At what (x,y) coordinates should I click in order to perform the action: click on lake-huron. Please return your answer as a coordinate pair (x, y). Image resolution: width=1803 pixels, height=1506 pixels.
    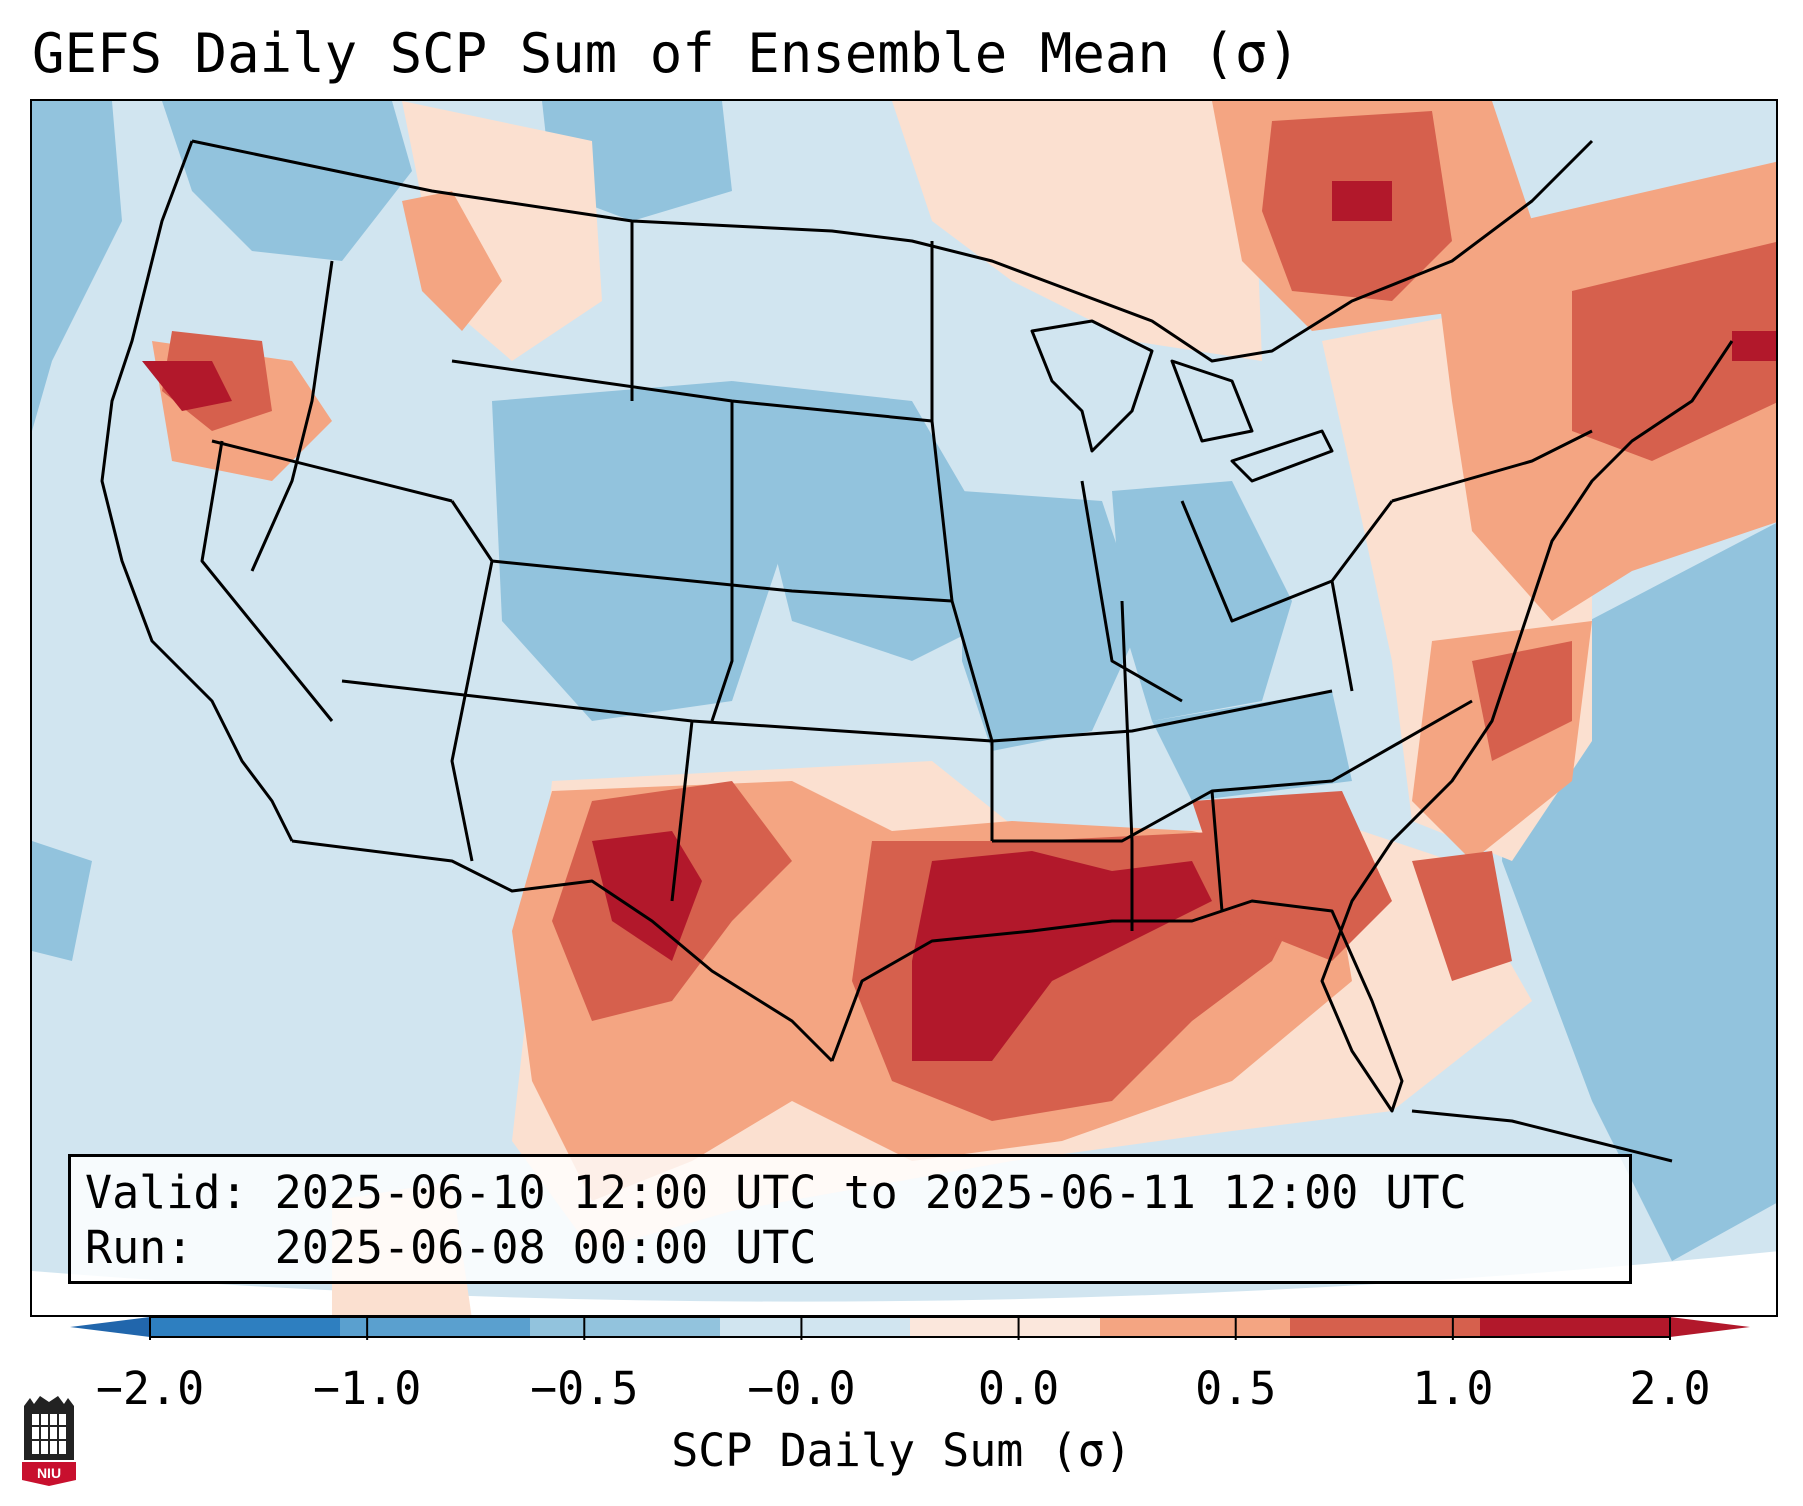
    Looking at the image, I should click on (1212, 401).